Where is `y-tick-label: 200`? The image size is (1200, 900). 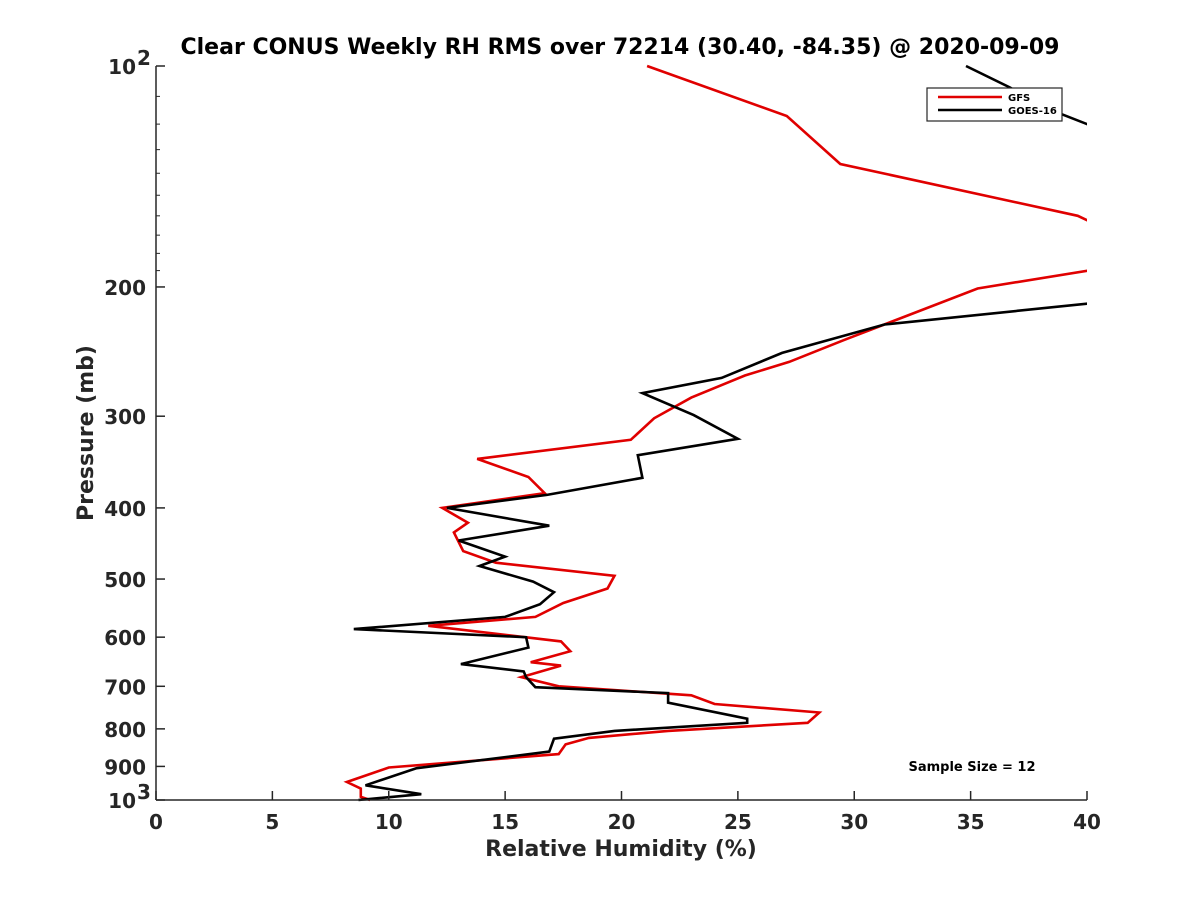
y-tick-label: 200 is located at coordinates (125, 288).